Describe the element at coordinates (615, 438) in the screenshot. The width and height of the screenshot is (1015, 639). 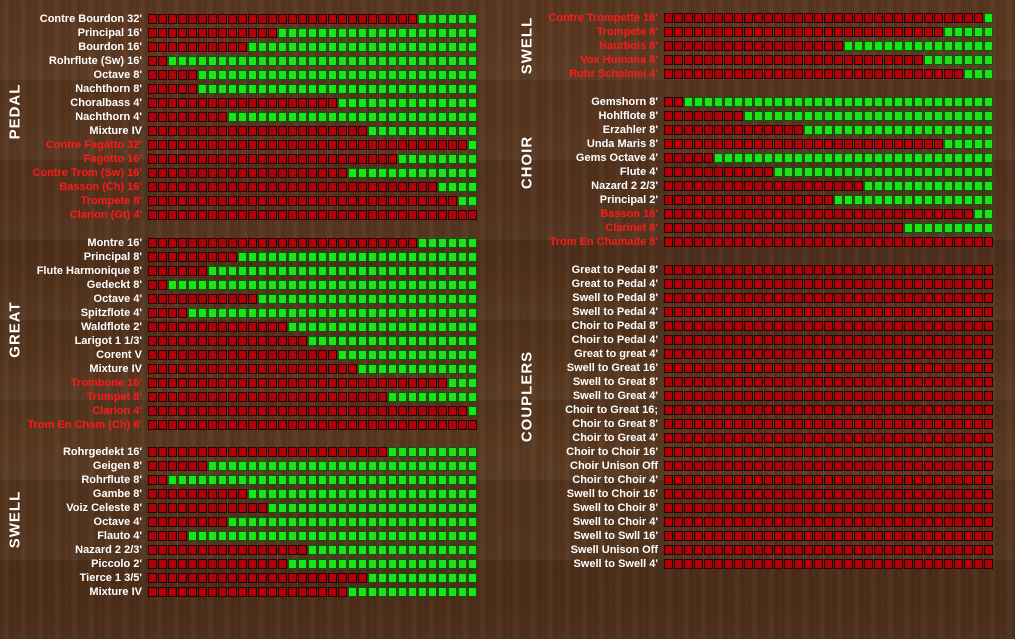
I see `stop-label: Choir to Great 4'` at that location.